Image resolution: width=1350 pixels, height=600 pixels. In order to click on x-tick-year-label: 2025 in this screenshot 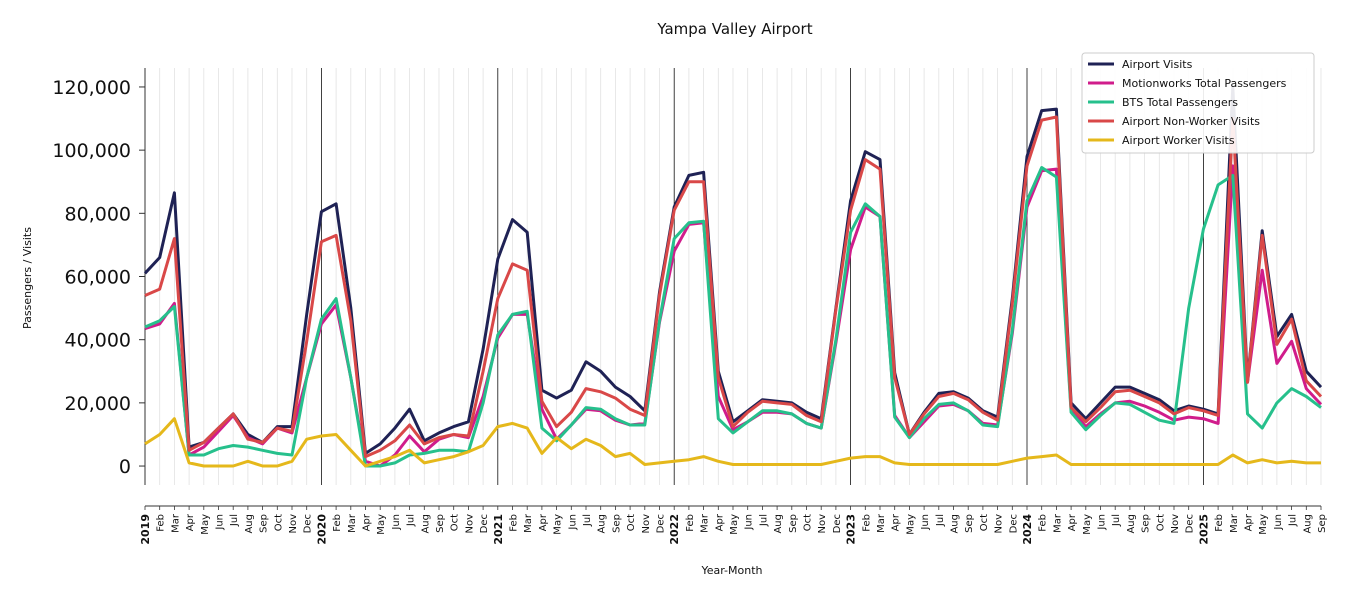, I will do `click(1203, 529)`.